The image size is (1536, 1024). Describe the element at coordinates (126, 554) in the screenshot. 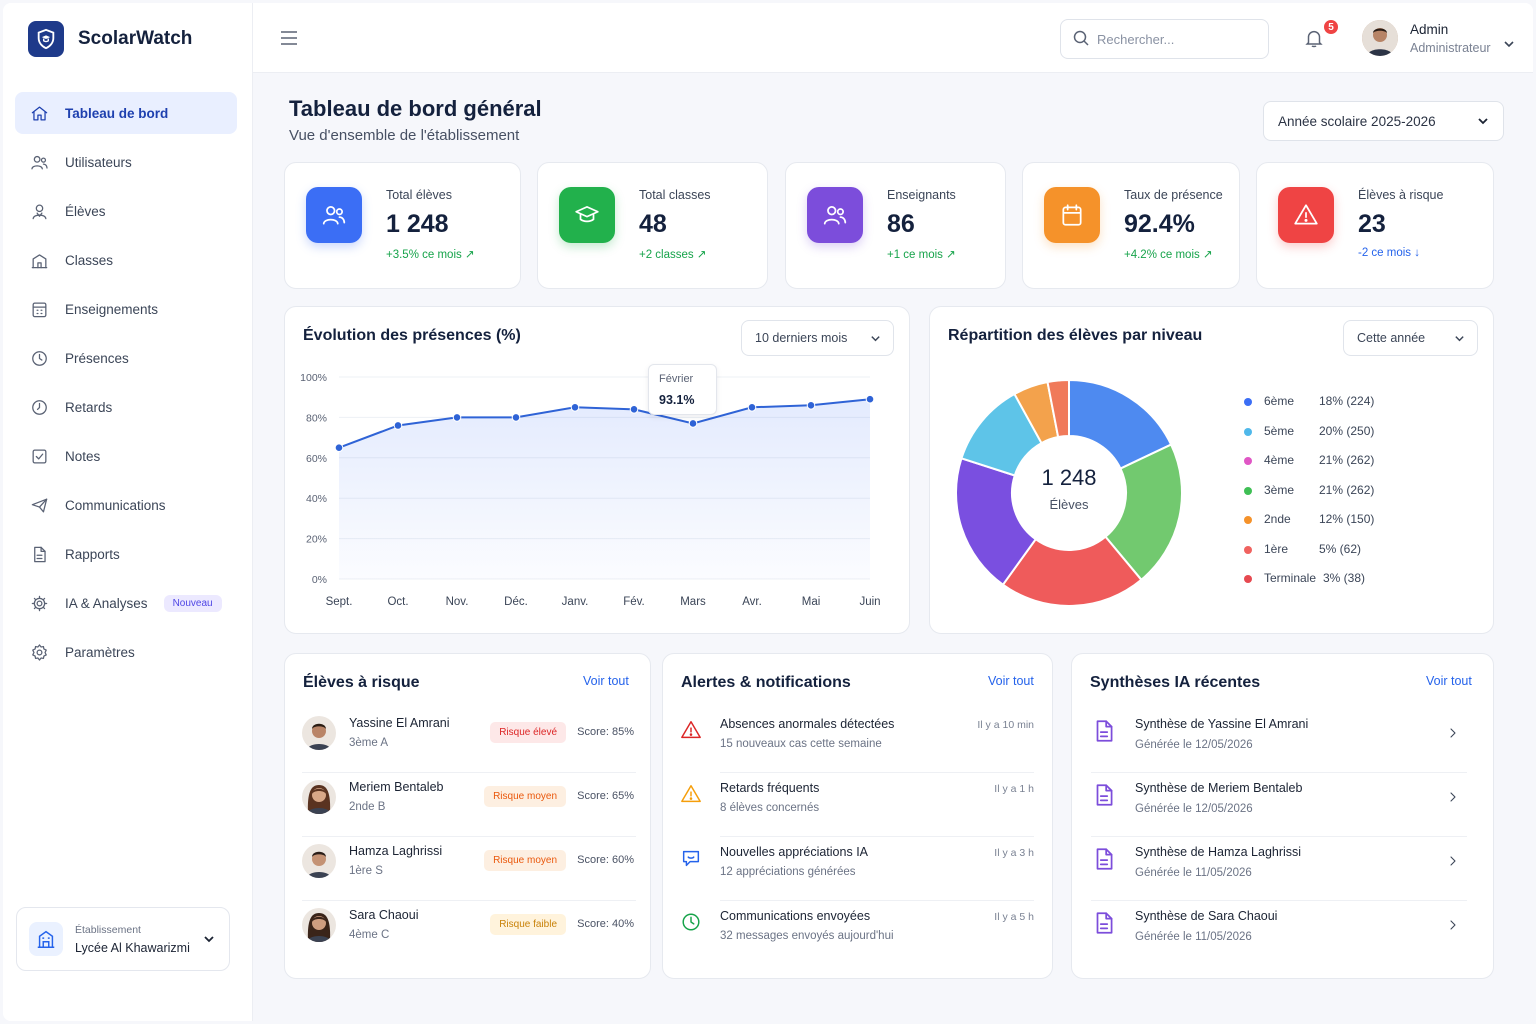

I see `sidebar-item-rapports: Rapports` at that location.